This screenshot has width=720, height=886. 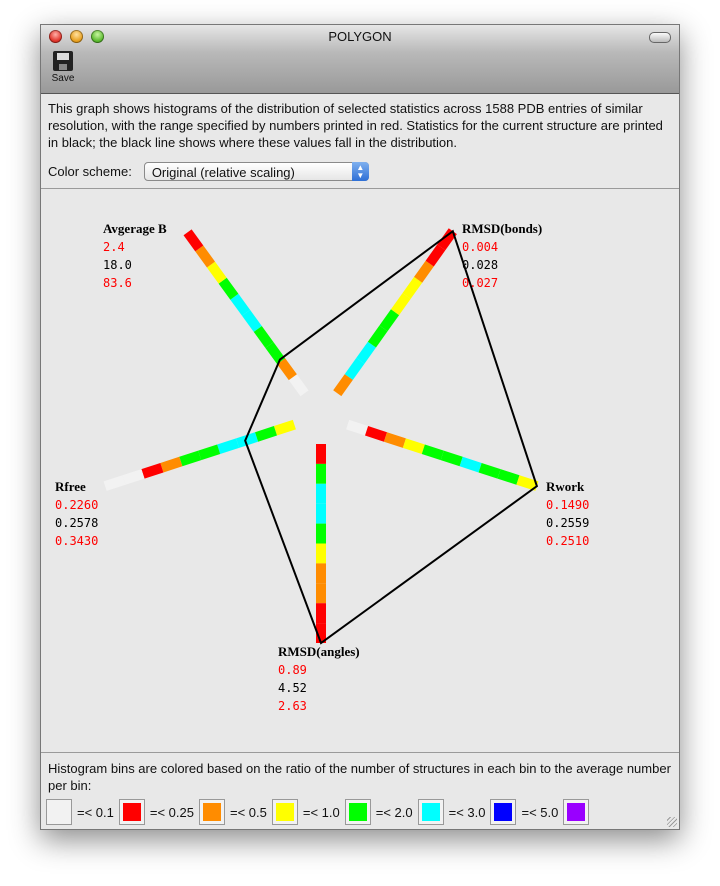 What do you see at coordinates (76, 541) in the screenshot?
I see `axis-max: 0.3430` at bounding box center [76, 541].